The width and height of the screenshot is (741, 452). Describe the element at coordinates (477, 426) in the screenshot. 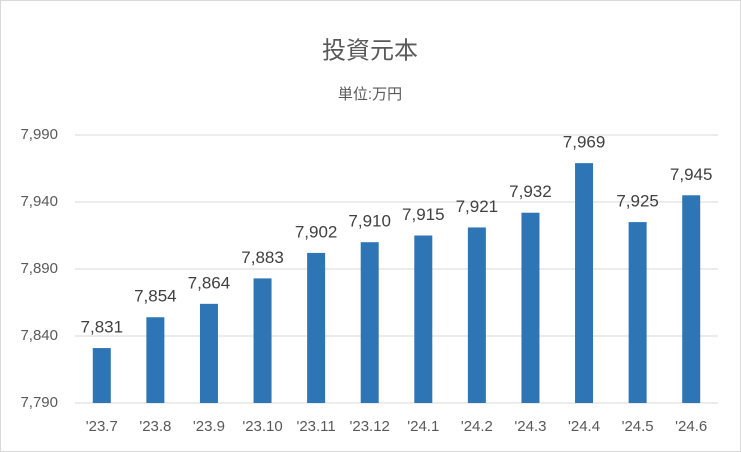

I see `x-tick-label: '24.2` at that location.